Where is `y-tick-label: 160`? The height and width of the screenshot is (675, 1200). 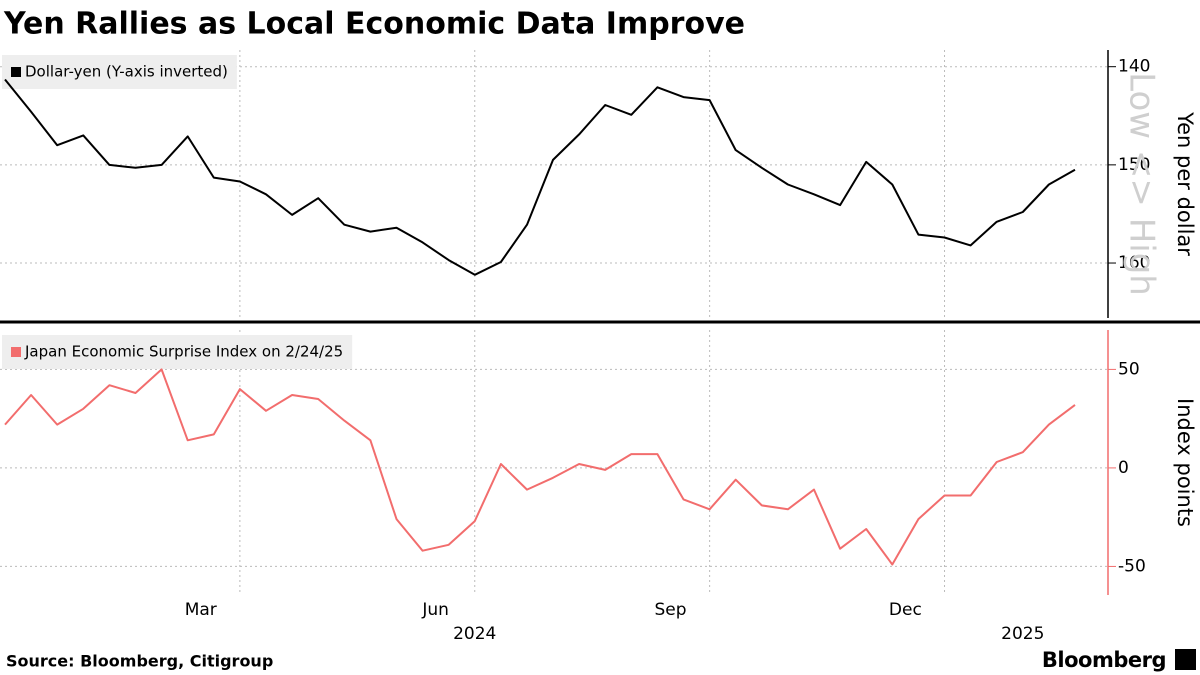
y-tick-label: 160 is located at coordinates (1134, 263).